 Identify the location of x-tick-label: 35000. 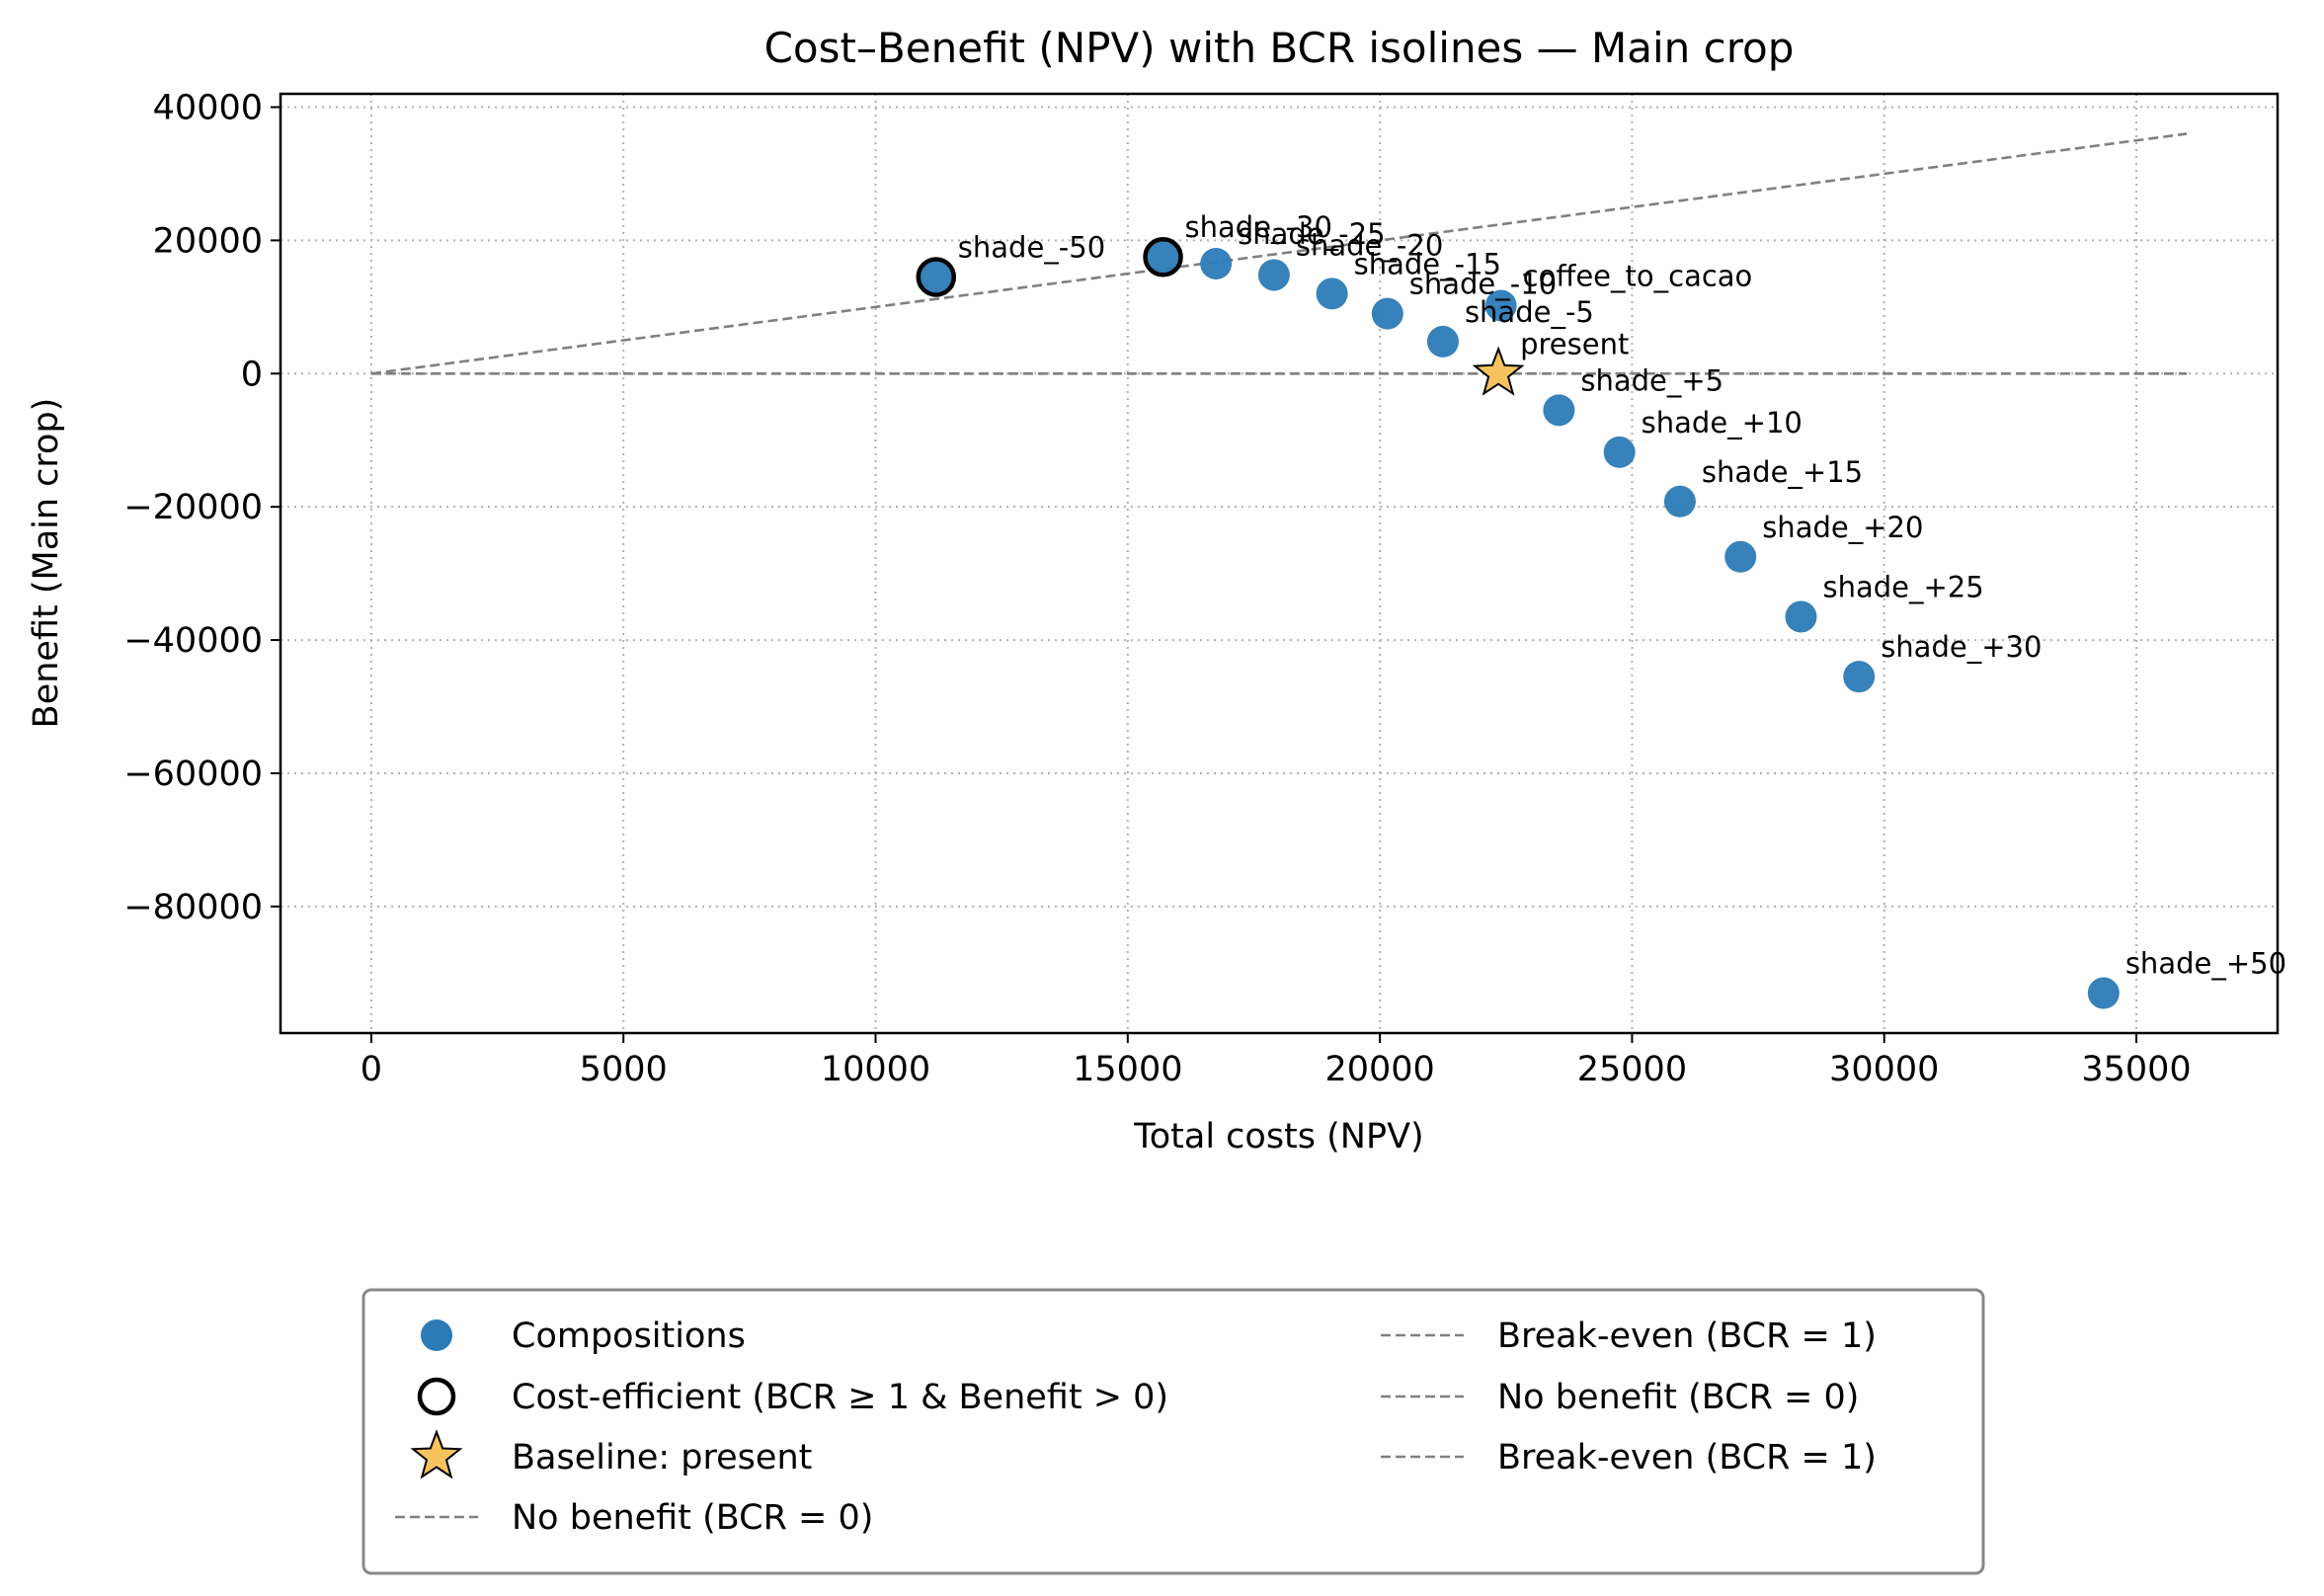
(2136, 1069).